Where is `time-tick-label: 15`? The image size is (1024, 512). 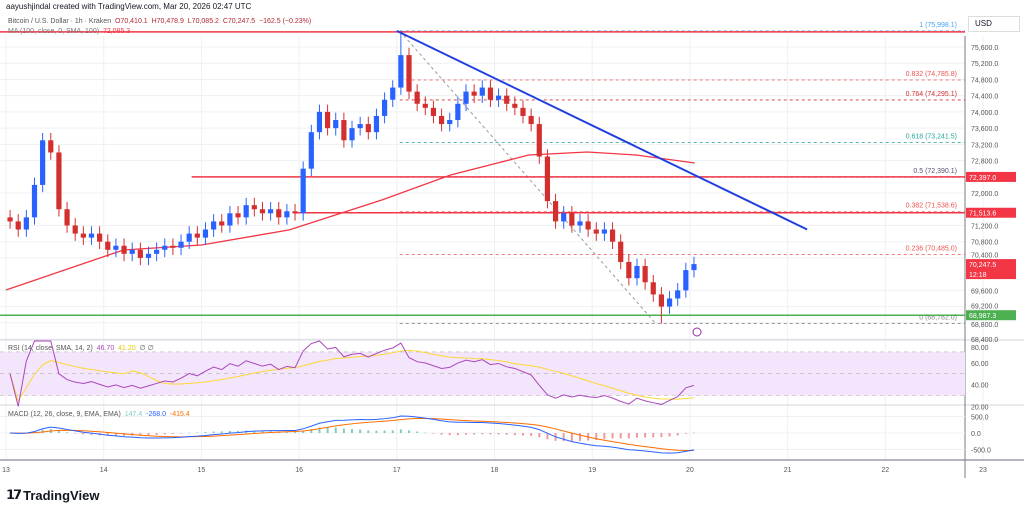
time-tick-label: 15 is located at coordinates (202, 470).